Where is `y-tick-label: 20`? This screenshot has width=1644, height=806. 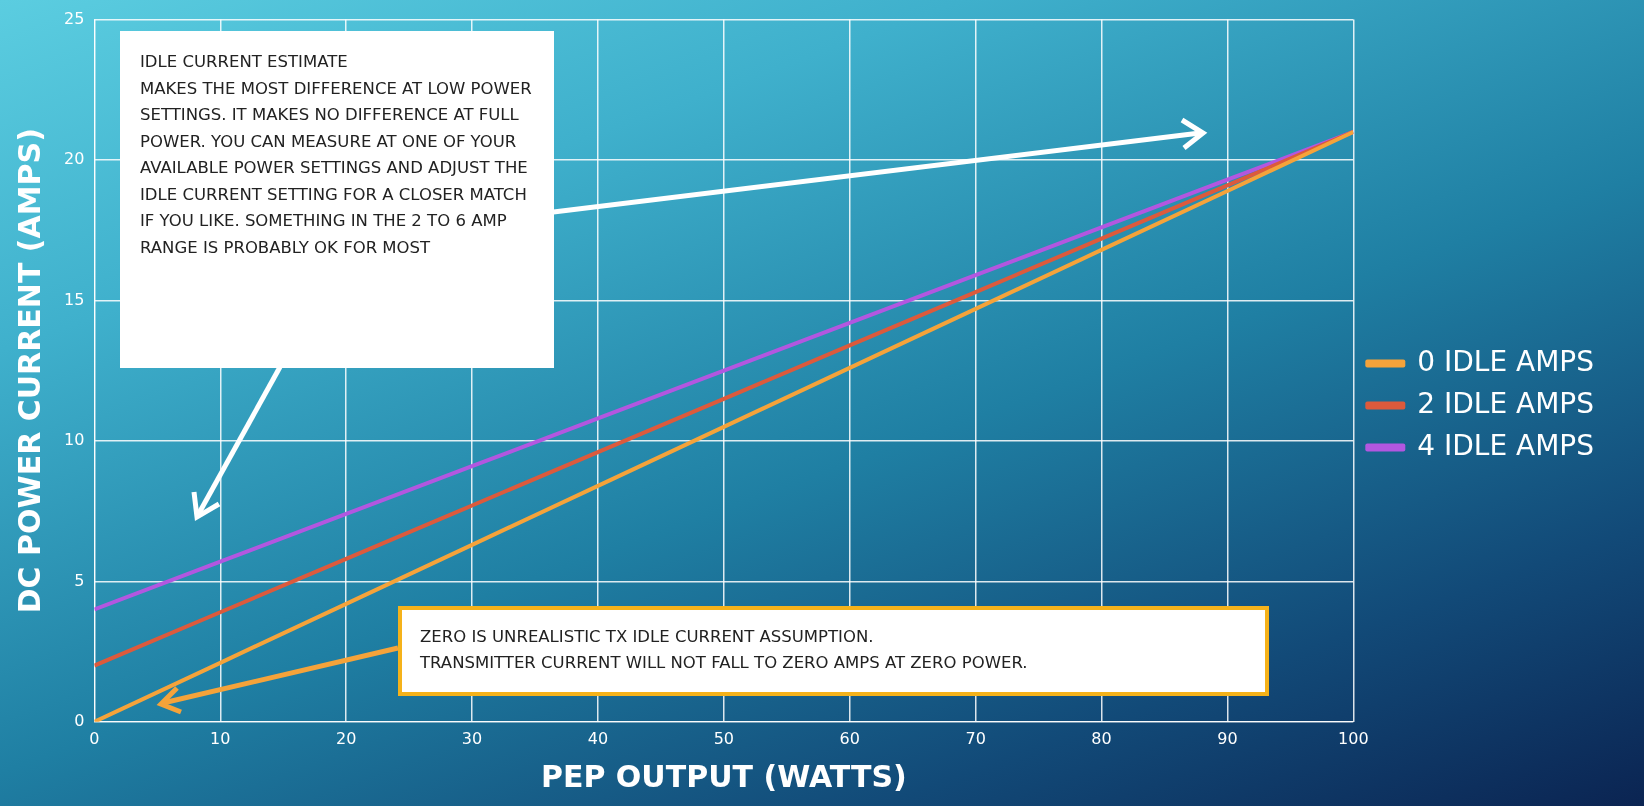 y-tick-label: 20 is located at coordinates (74, 159).